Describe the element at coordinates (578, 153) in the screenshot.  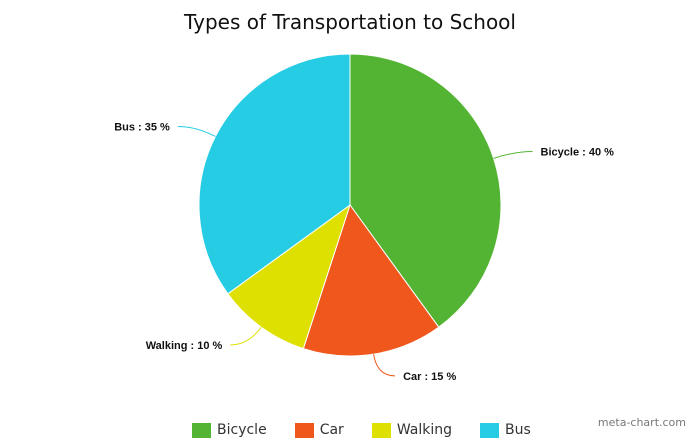
I see `data-label-bicycle: Bicycle : 40 %` at that location.